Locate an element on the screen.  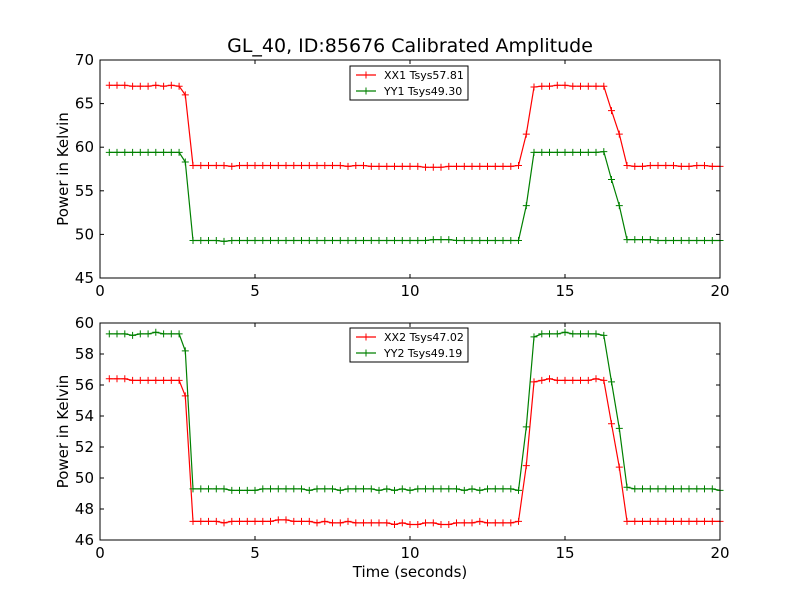
x-tick-label: 20 is located at coordinates (719, 553).